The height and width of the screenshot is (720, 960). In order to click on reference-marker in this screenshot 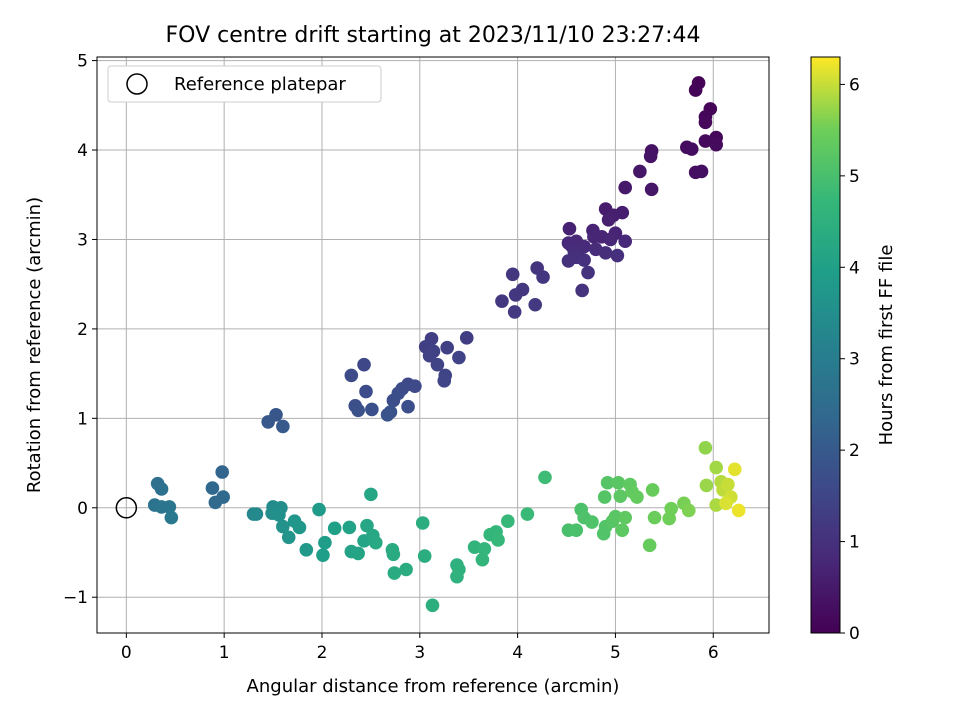, I will do `click(126, 508)`.